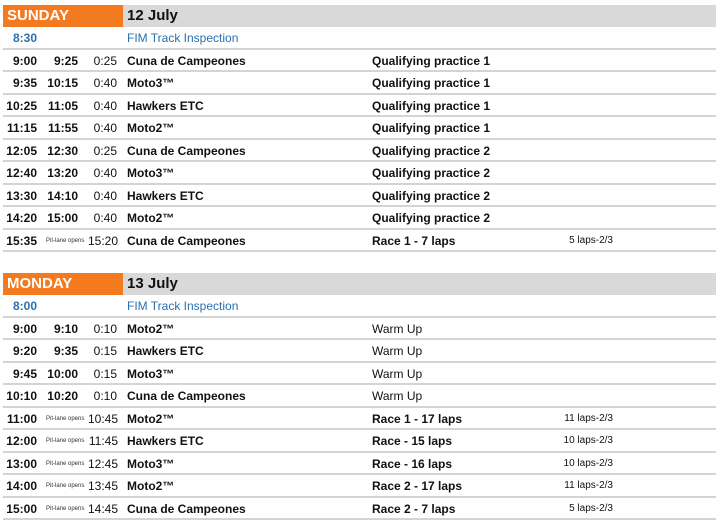  What do you see at coordinates (102, 240) in the screenshot?
I see `pit-time: 15:20` at bounding box center [102, 240].